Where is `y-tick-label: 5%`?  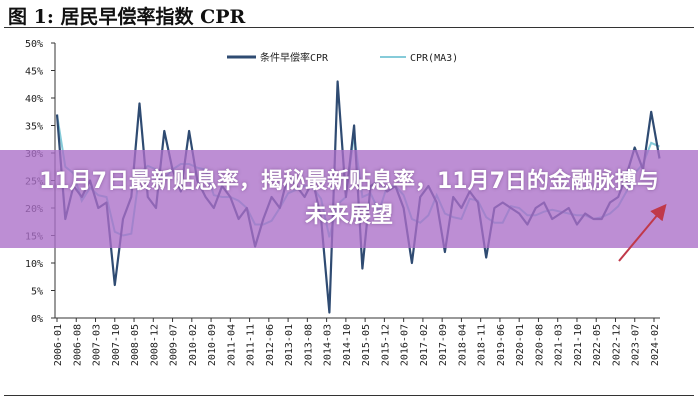 y-tick-label: 5% is located at coordinates (37, 292).